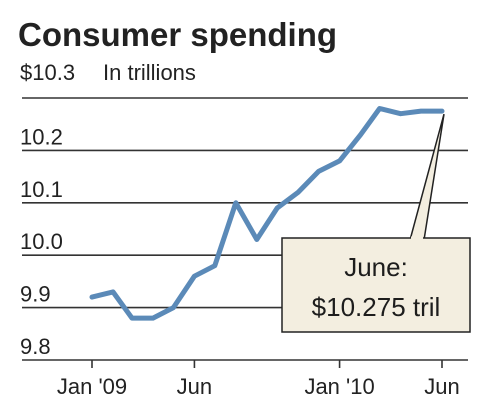 The image size is (495, 410). What do you see at coordinates (35, 294) in the screenshot?
I see `y-tick-label: 9.9` at bounding box center [35, 294].